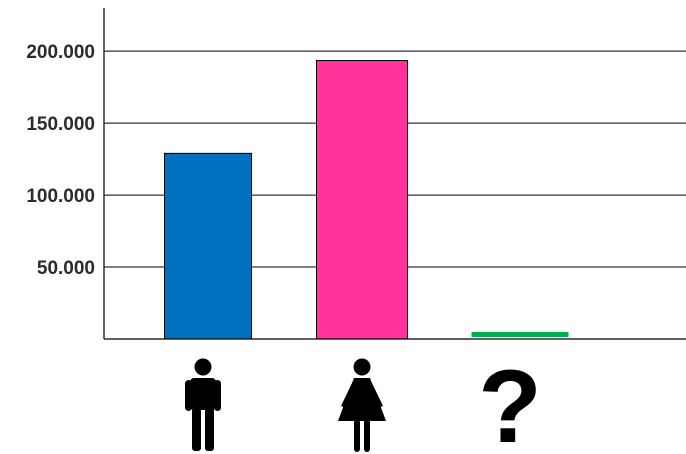  I want to click on female-icon, so click(362, 405).